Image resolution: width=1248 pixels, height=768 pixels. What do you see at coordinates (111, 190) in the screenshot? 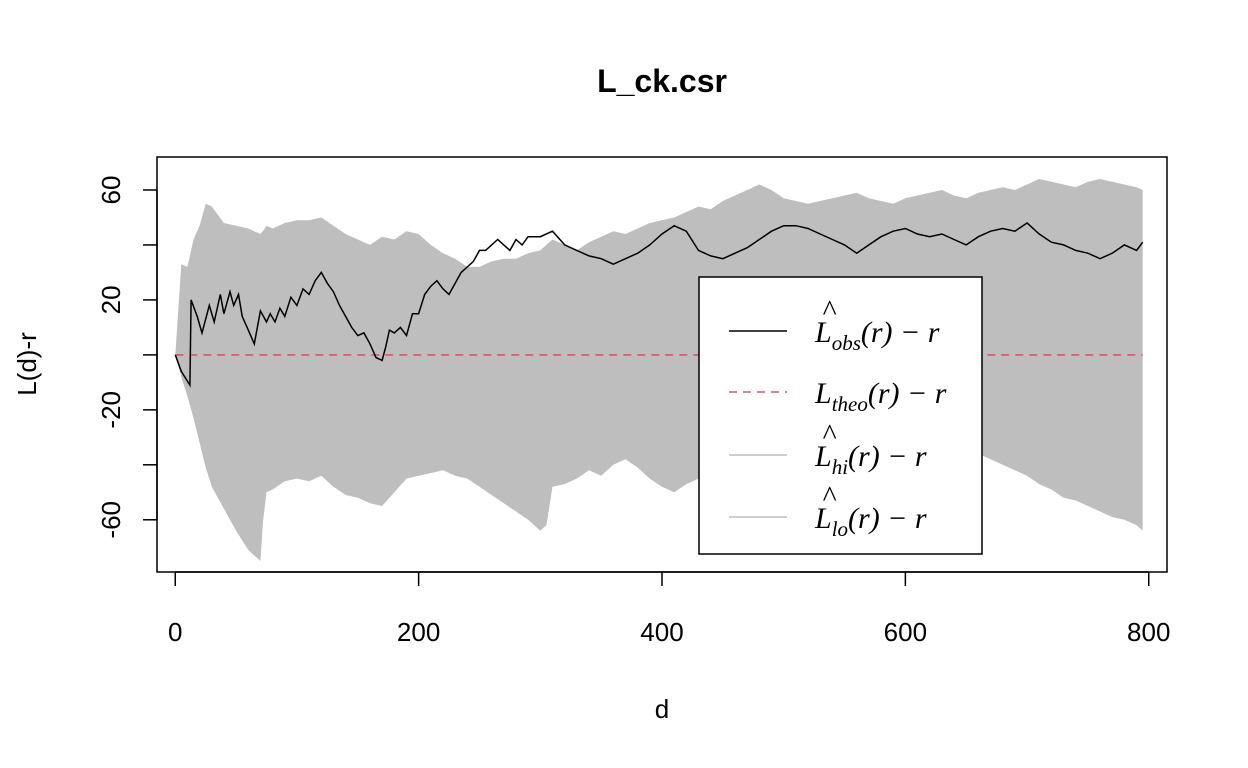
I see `y-tick-label: 60` at bounding box center [111, 190].